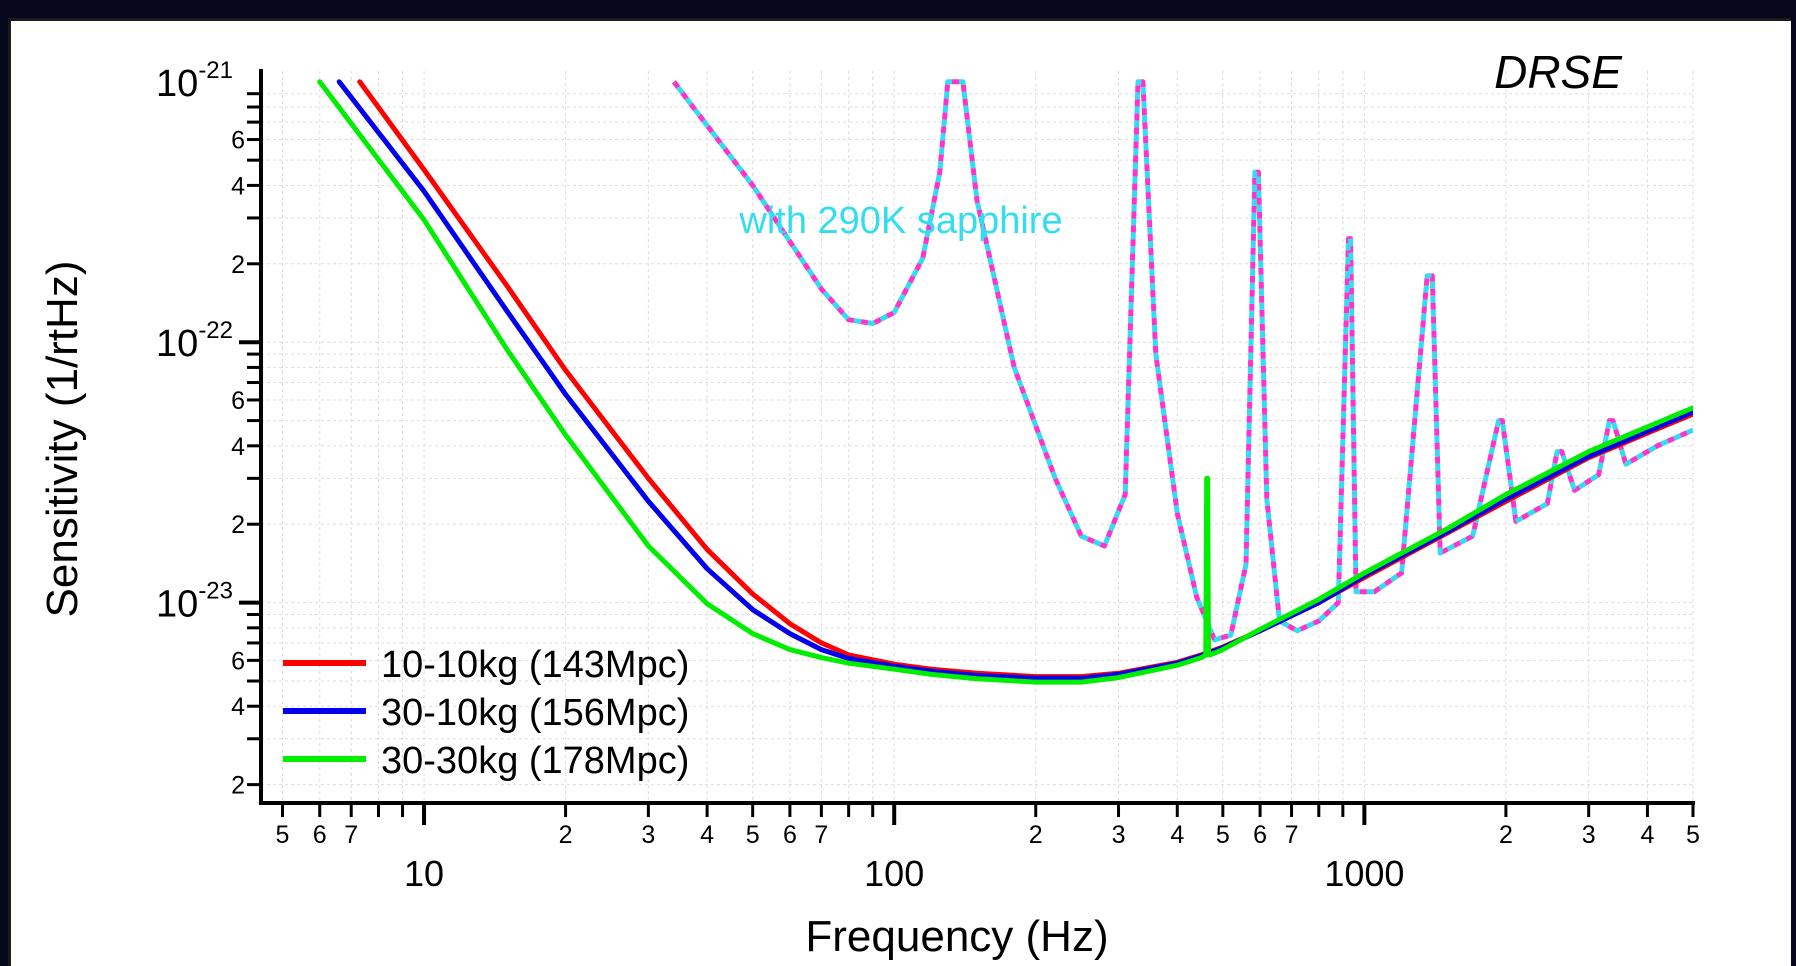 Image resolution: width=1796 pixels, height=966 pixels. Describe the element at coordinates (194, 81) in the screenshot. I see `y-major-tick-label: 10-21` at that location.